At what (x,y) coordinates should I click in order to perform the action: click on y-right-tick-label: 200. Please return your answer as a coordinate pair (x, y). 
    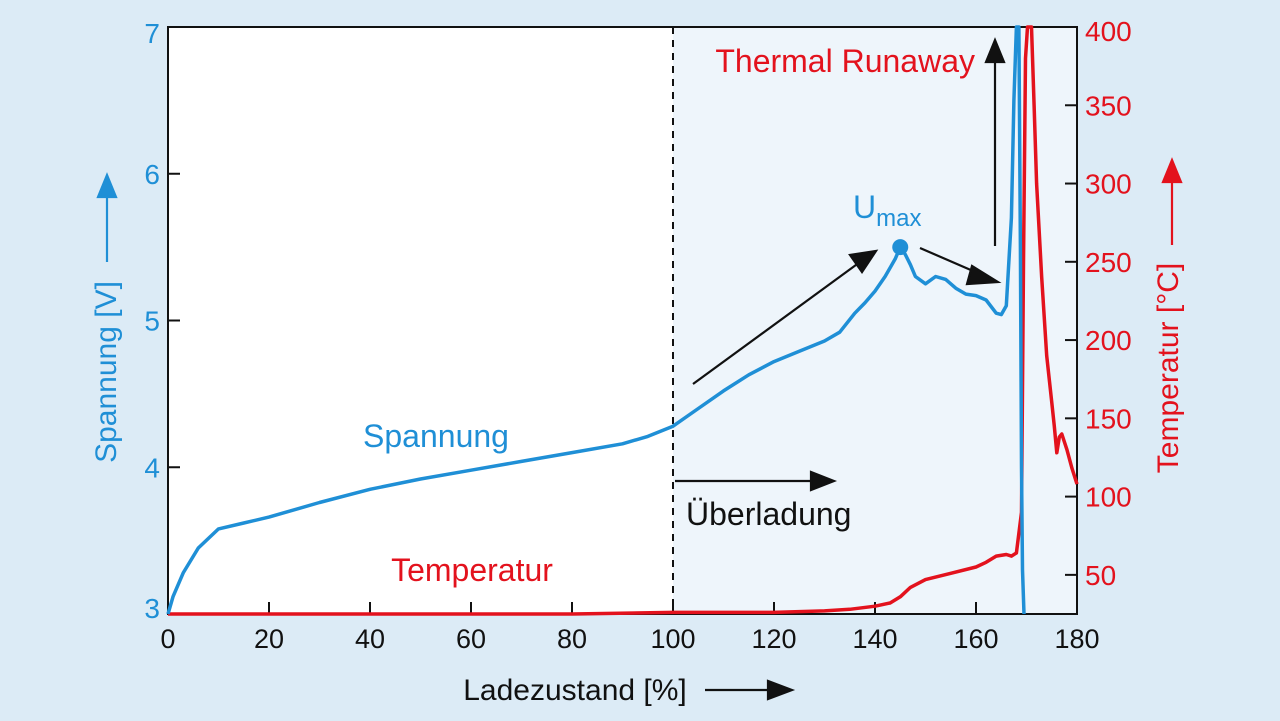
    Looking at the image, I should click on (1108, 340).